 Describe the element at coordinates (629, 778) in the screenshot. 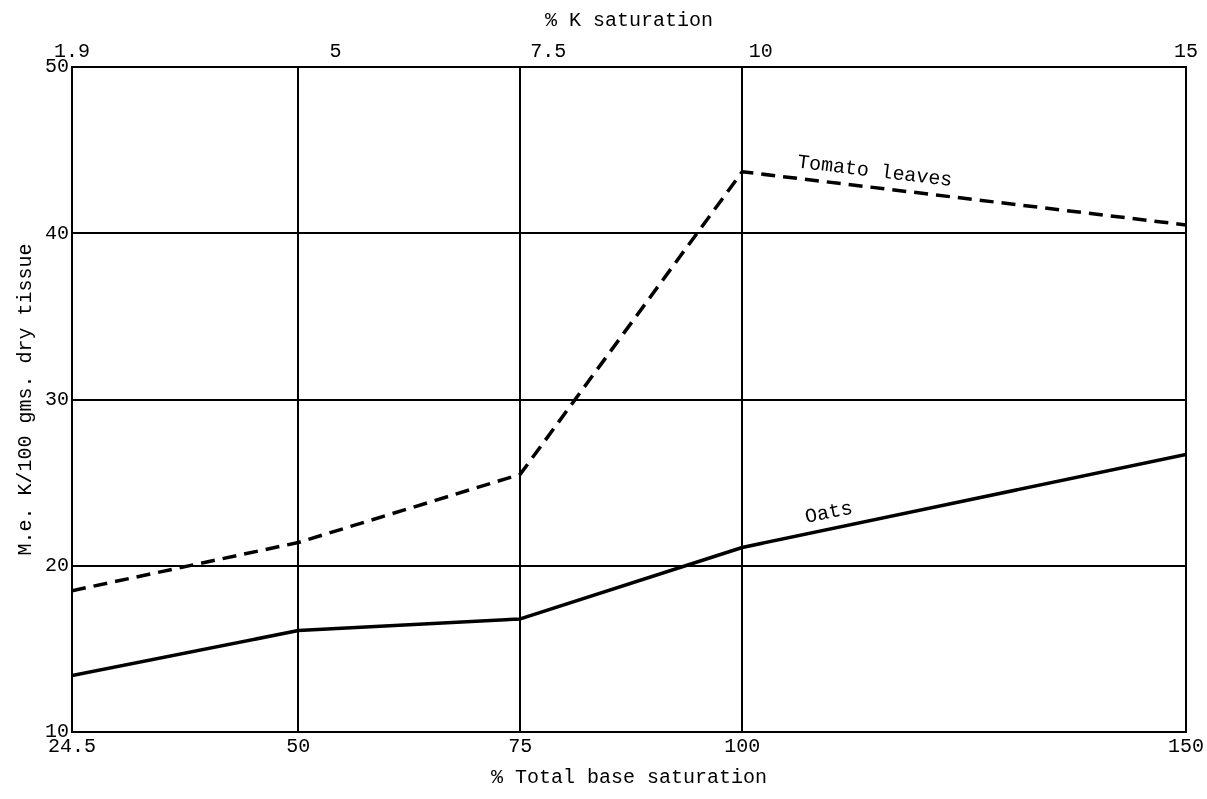

I see `x-axis-title: % Total base saturation` at that location.